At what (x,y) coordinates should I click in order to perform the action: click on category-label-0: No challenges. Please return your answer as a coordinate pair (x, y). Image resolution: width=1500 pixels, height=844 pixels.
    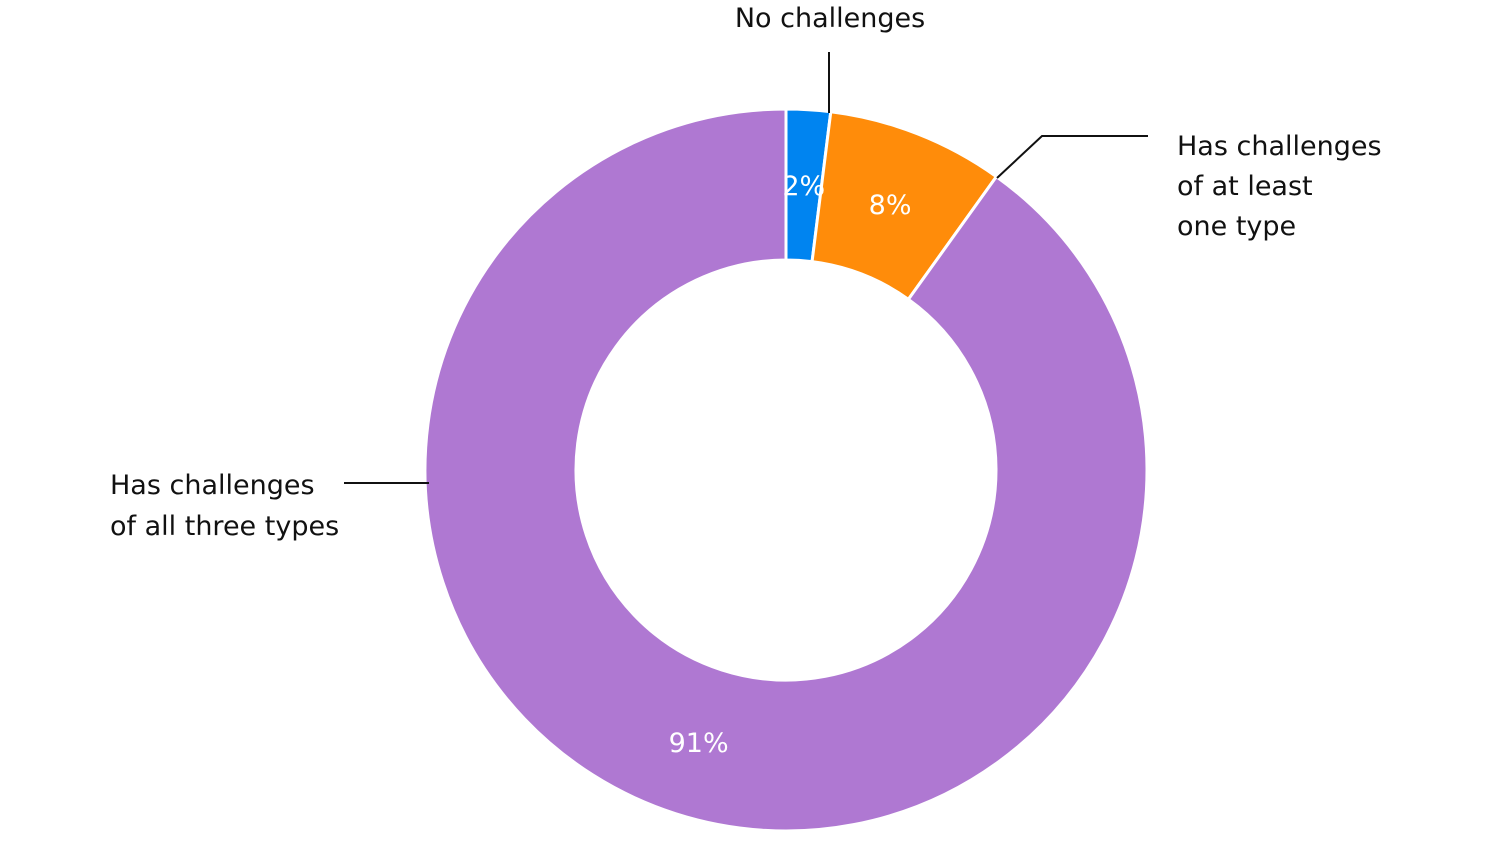
    Looking at the image, I should click on (830, 18).